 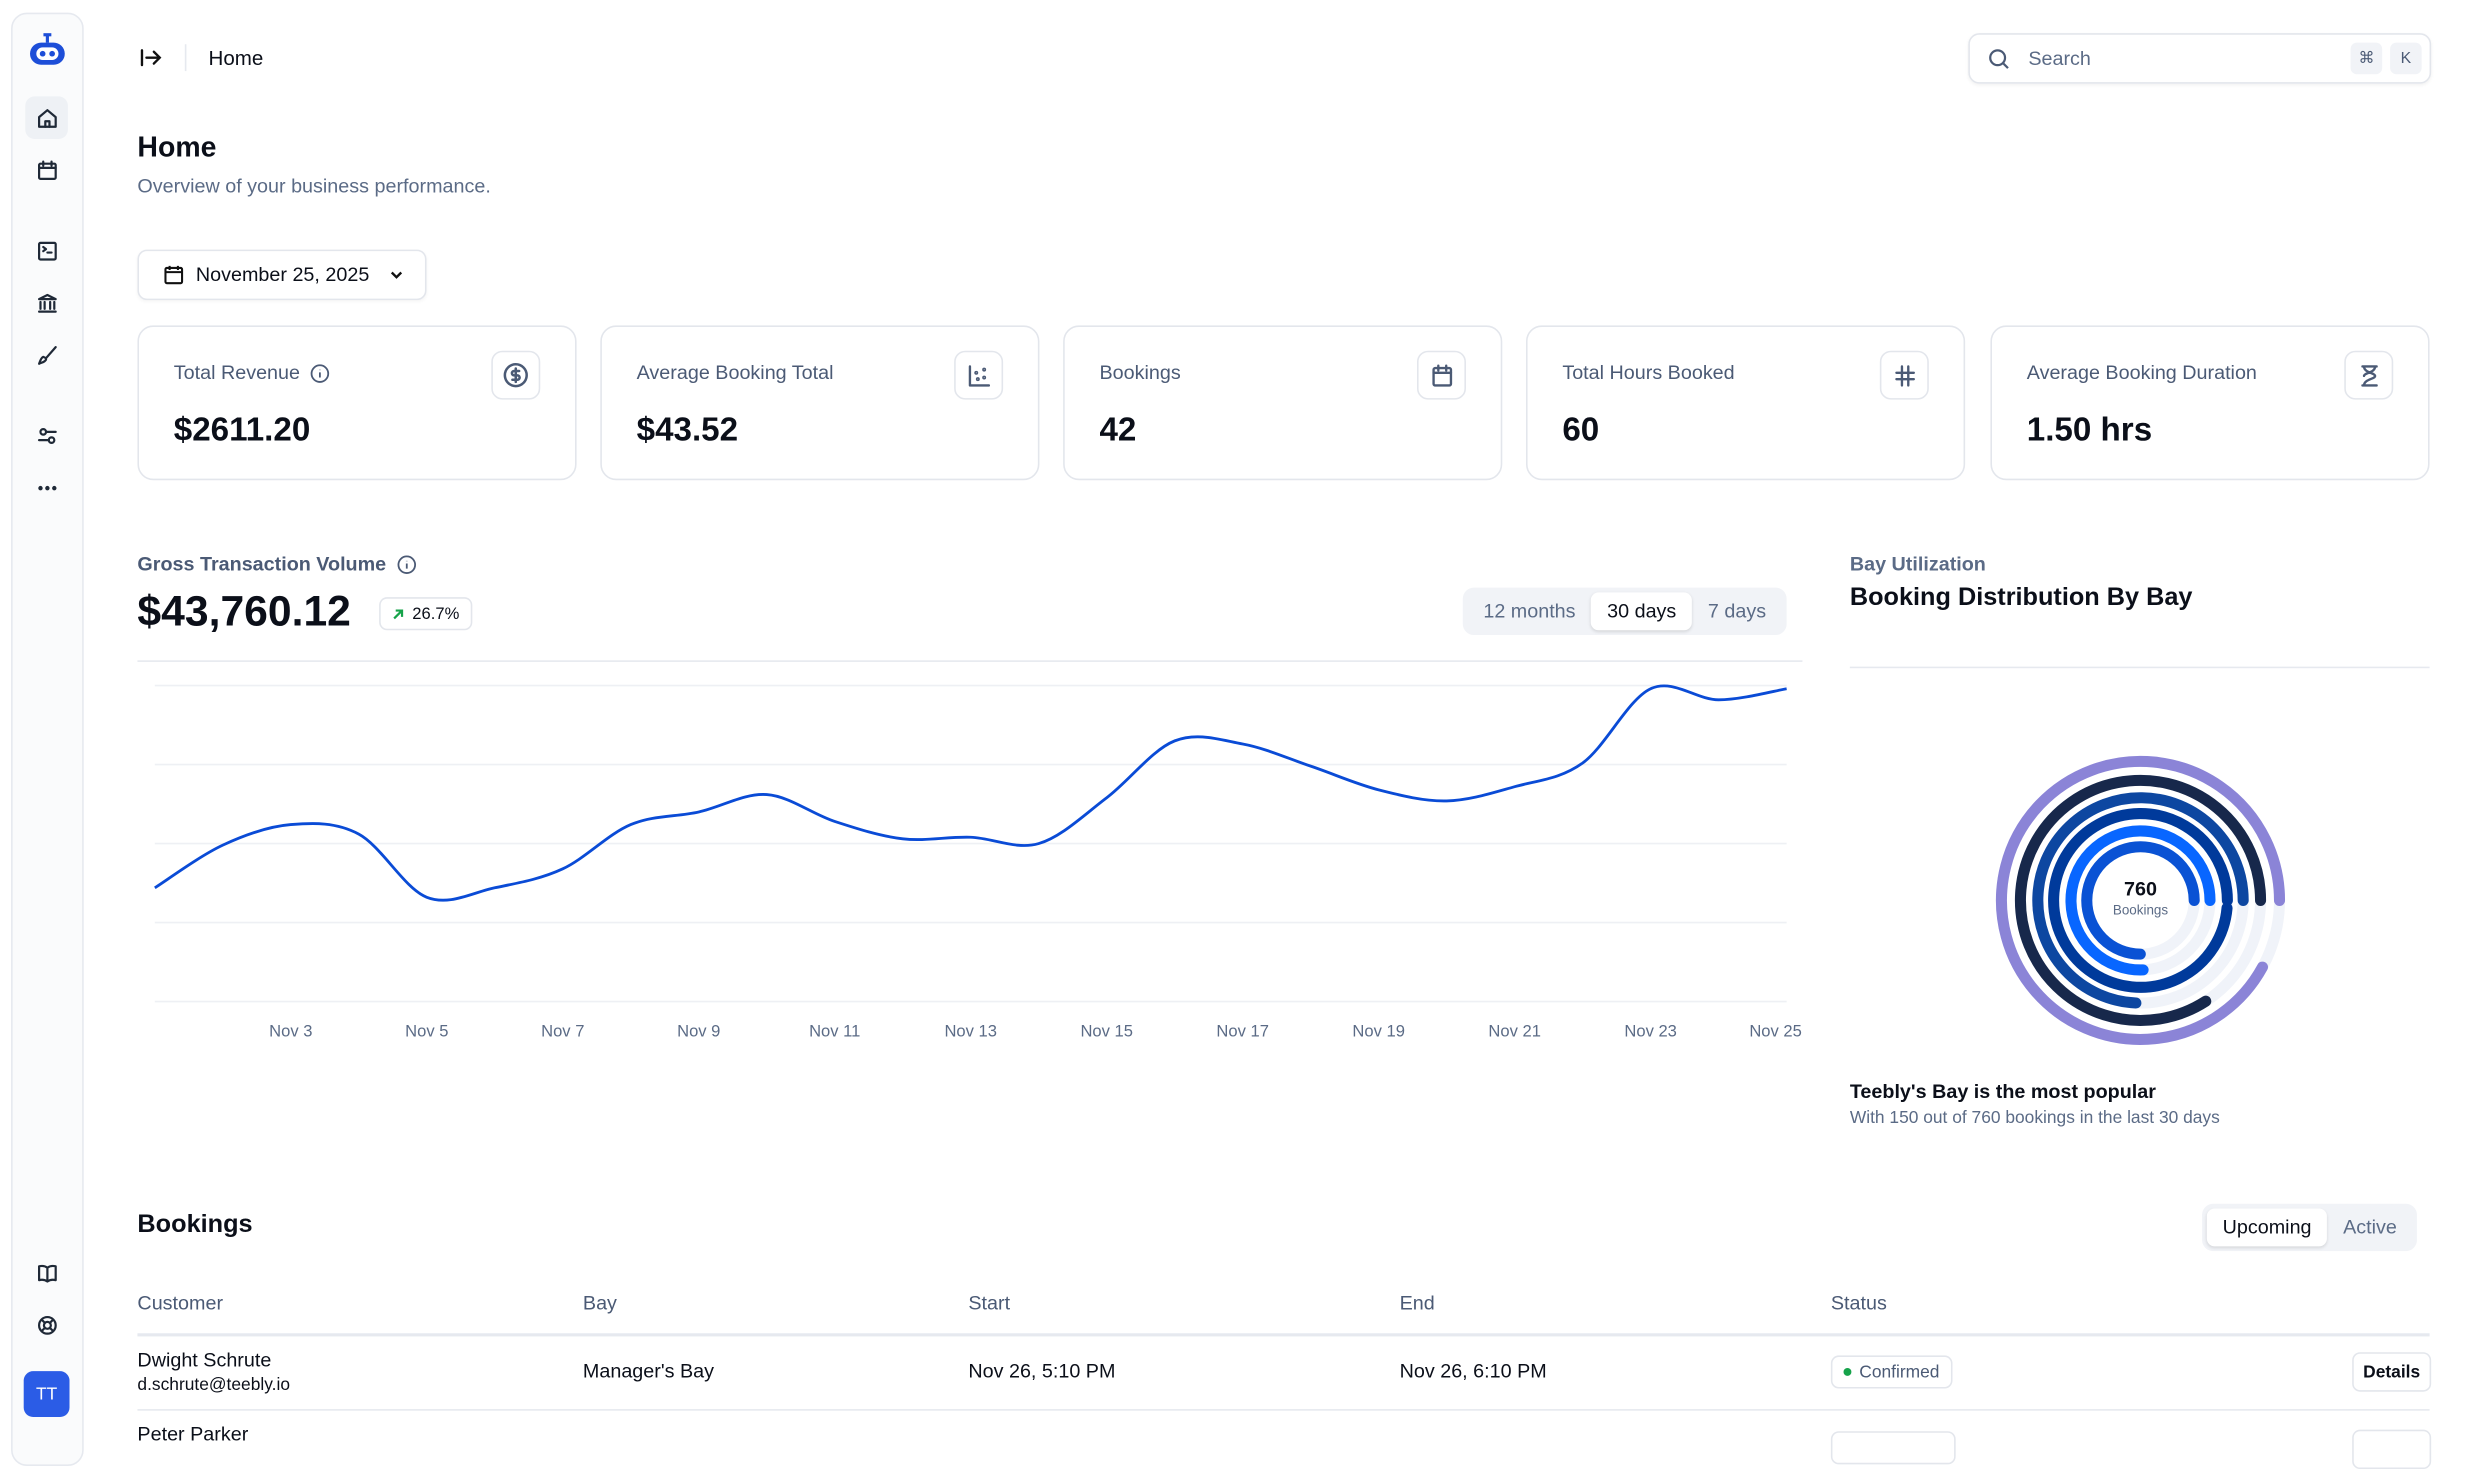 I want to click on x-tick-label: Nov 13, so click(x=970, y=1030).